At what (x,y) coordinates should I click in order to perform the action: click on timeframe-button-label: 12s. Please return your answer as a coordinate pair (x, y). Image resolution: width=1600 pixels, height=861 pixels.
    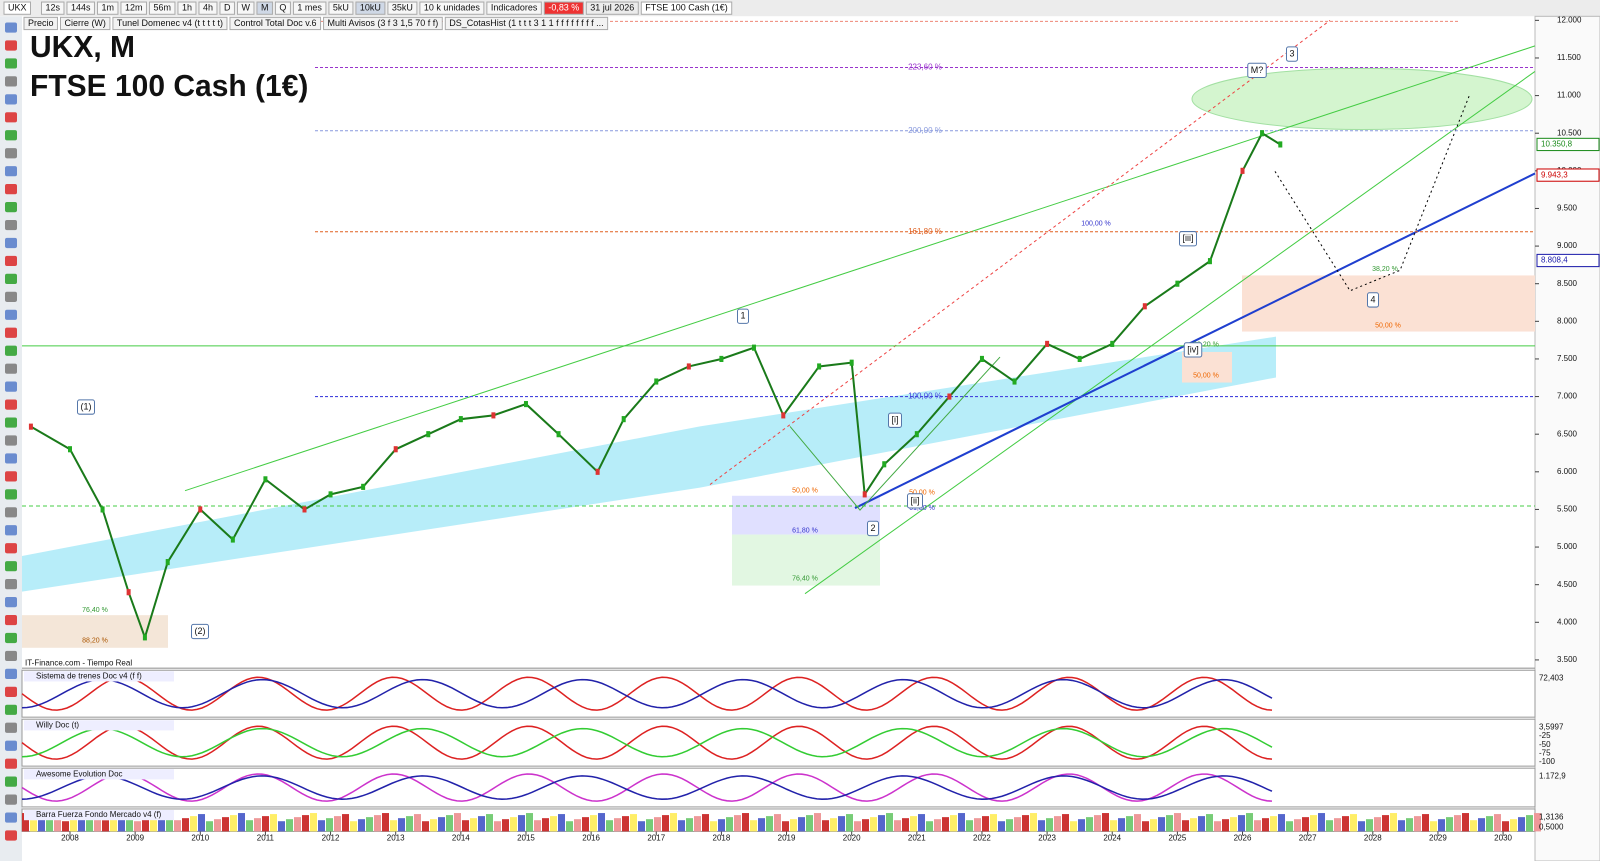
    Looking at the image, I should click on (52, 8).